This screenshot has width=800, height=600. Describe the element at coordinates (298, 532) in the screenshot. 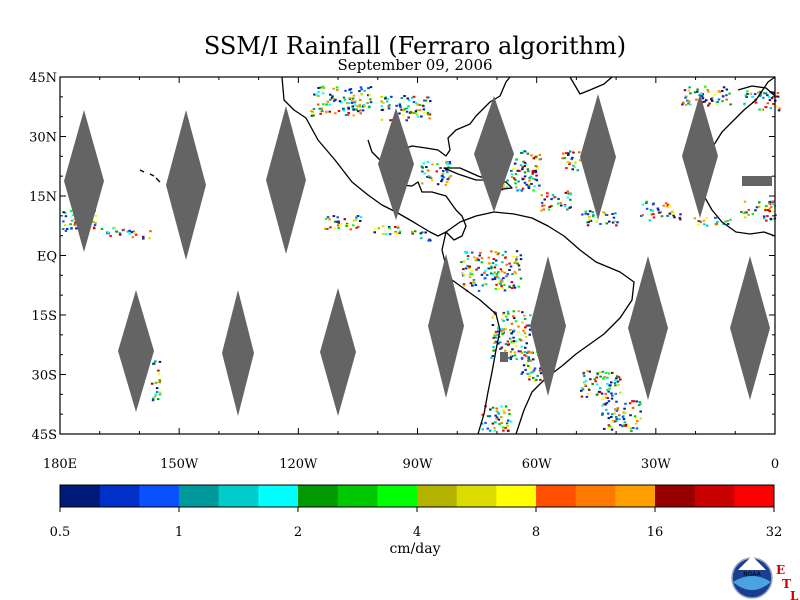

I see `colorbar-tick-label: 2` at that location.